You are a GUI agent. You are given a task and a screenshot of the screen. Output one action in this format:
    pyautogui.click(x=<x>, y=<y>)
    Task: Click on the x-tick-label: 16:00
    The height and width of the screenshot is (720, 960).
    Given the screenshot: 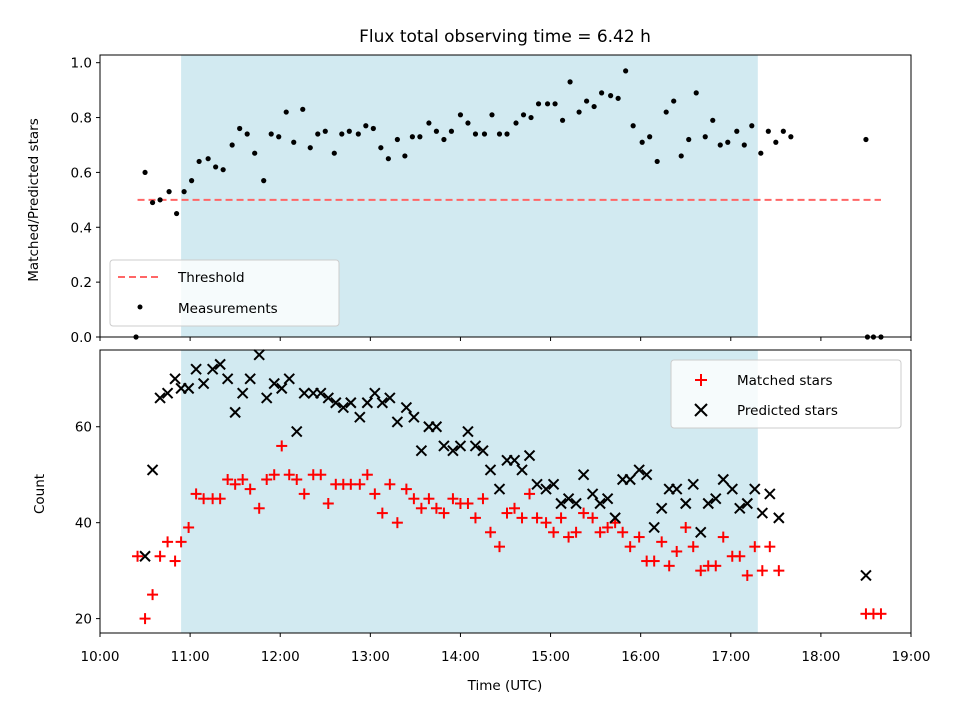 What is the action you would take?
    pyautogui.click(x=640, y=657)
    